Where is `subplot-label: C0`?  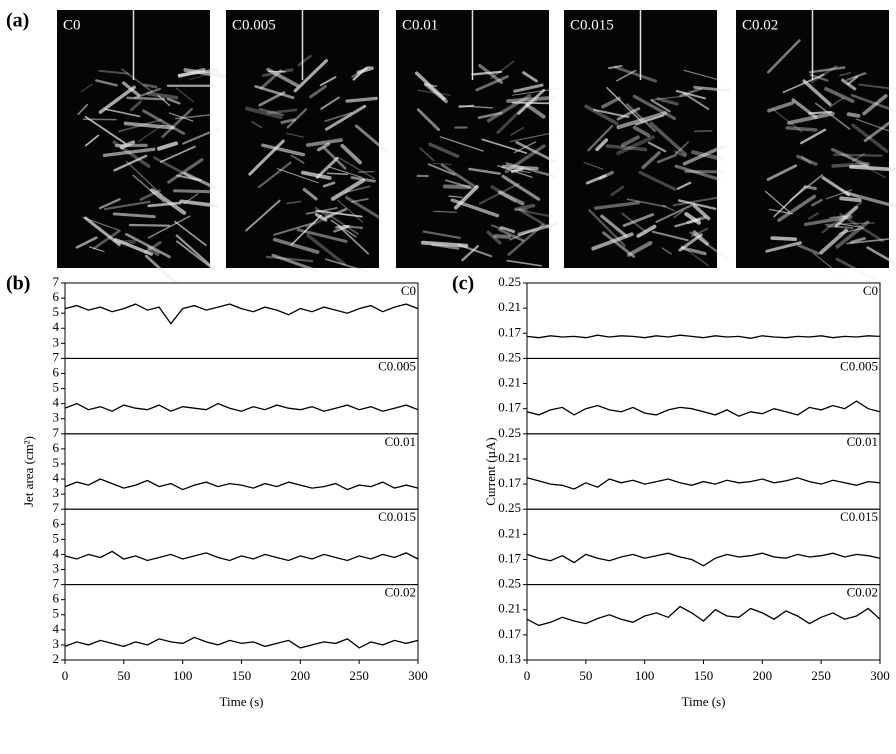 subplot-label: C0 is located at coordinates (408, 290).